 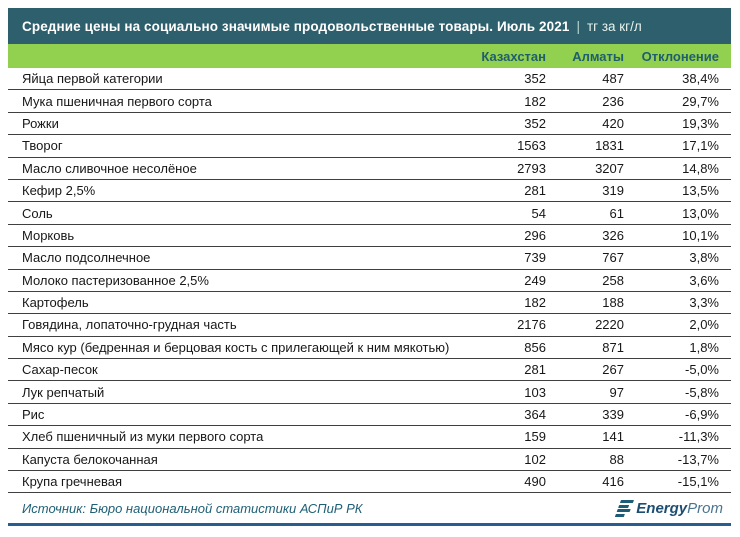 I want to click on price-kazakhstan: 159, so click(x=535, y=437).